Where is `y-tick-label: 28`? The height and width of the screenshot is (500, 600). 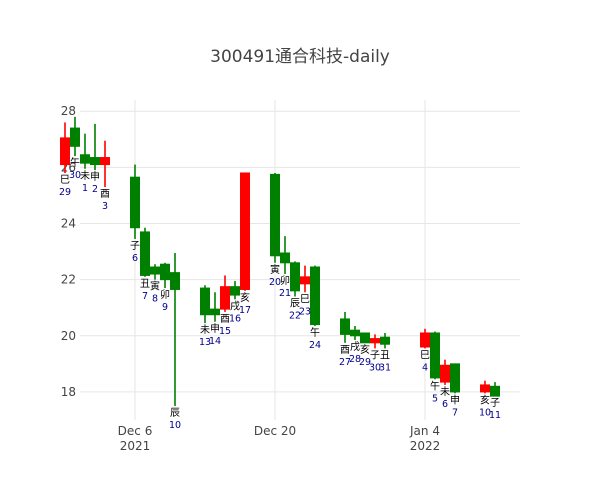 y-tick-label: 28 is located at coordinates (68, 111).